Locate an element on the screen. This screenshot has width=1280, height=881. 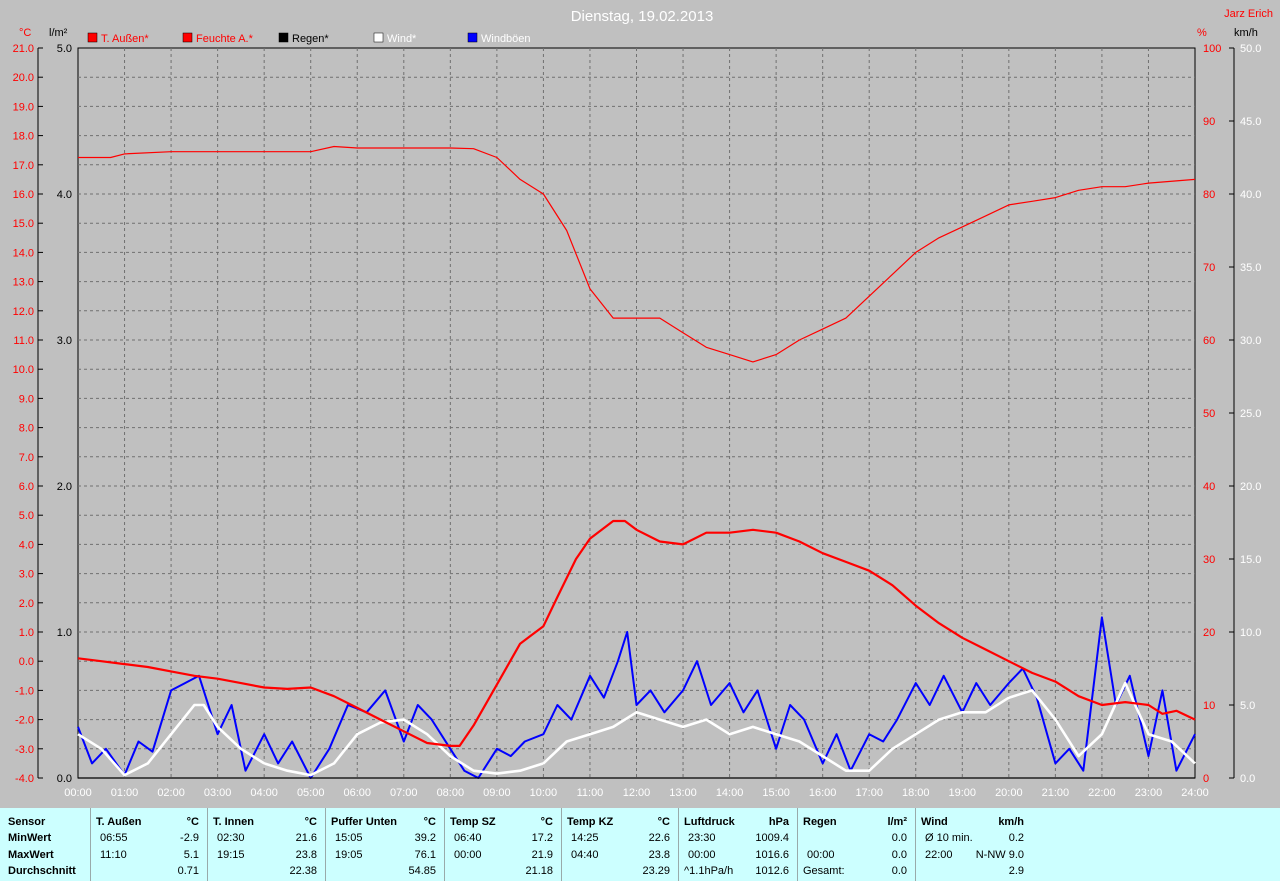
avg-label: Gesamt: is located at coordinates (824, 871).